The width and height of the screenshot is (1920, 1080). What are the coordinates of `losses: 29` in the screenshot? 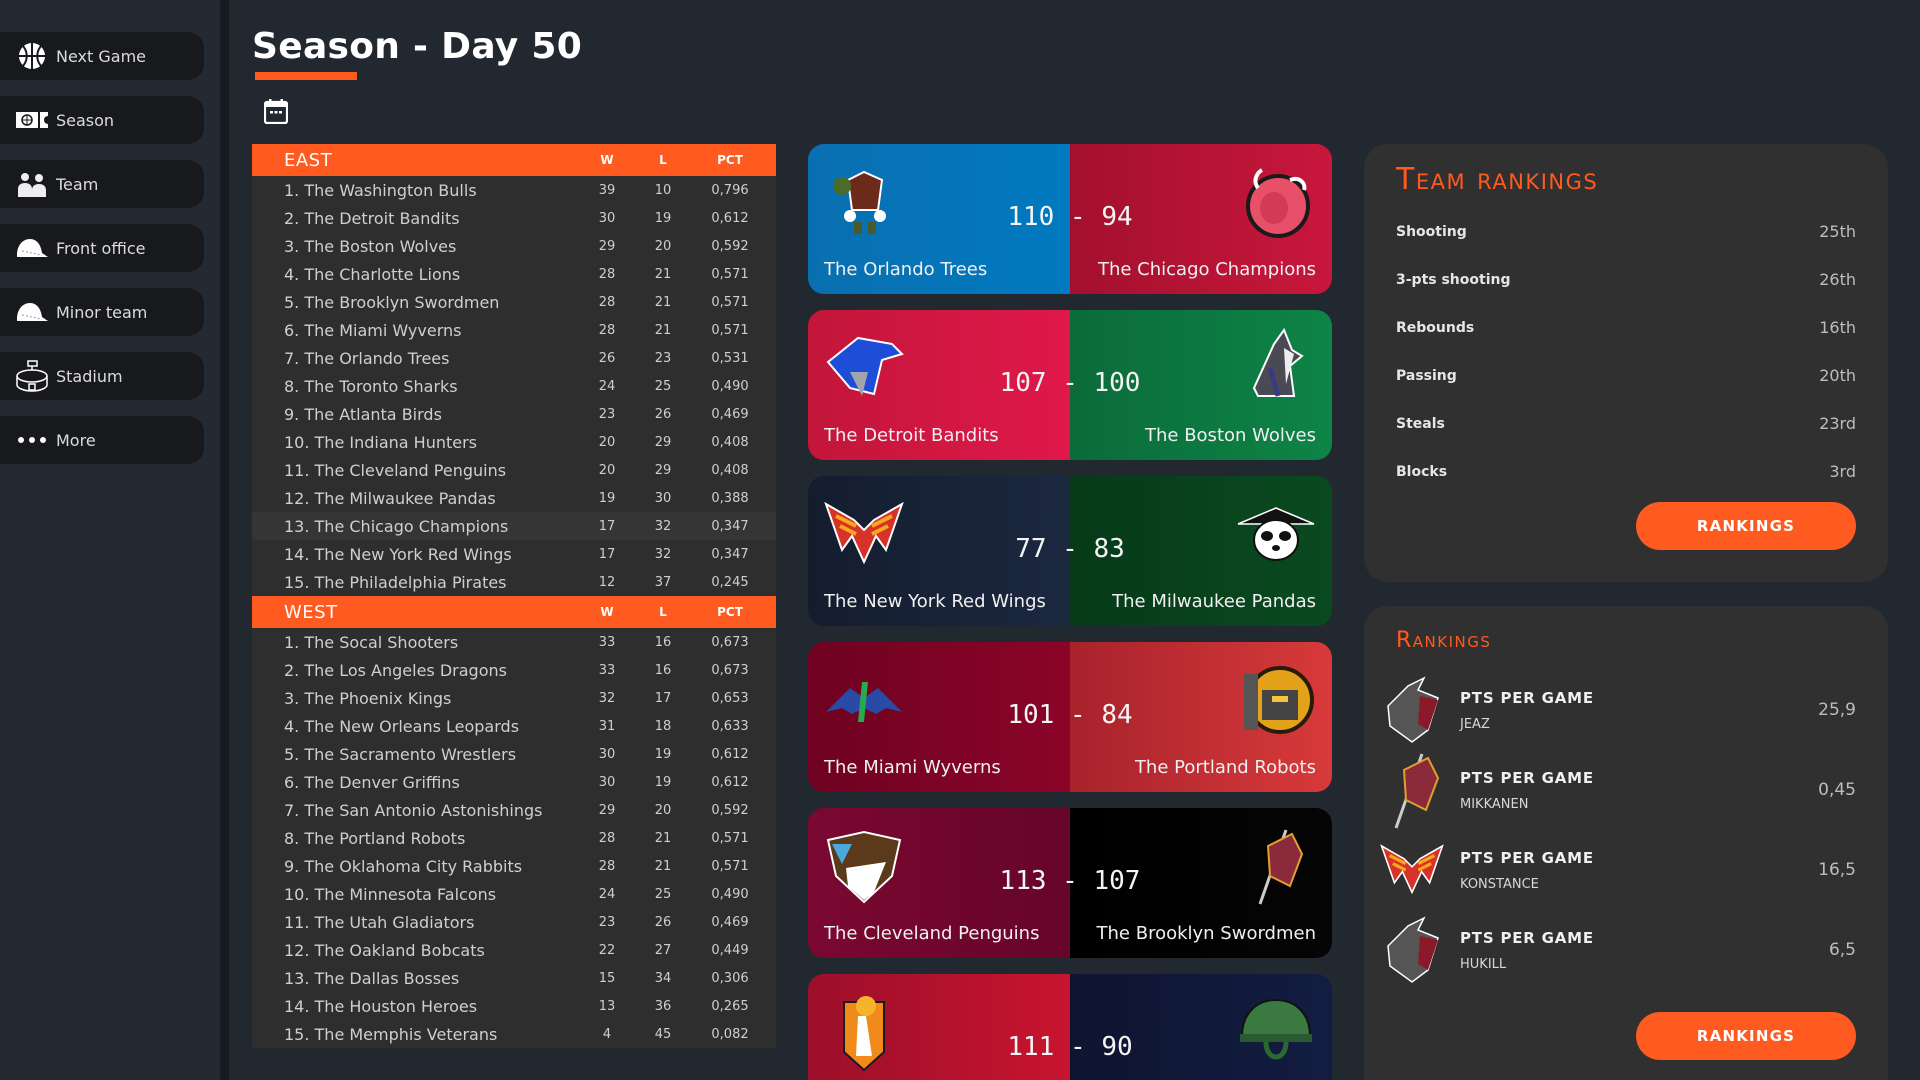 It's located at (663, 442).